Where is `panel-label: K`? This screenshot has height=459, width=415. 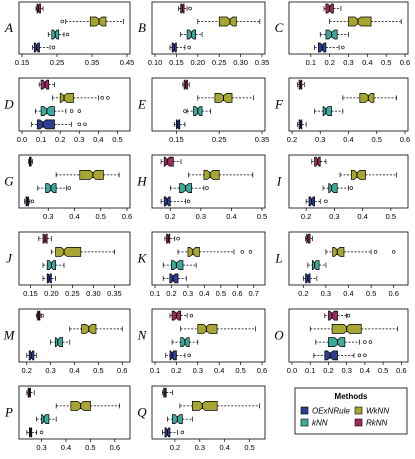
panel-label: K is located at coordinates (142, 258).